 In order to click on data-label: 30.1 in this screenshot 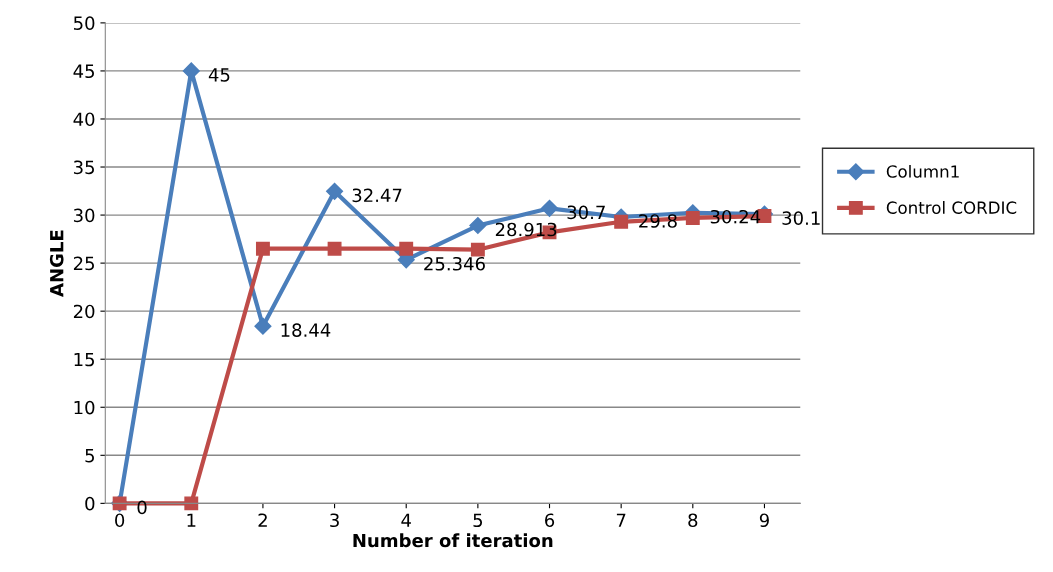, I will do `click(801, 218)`.